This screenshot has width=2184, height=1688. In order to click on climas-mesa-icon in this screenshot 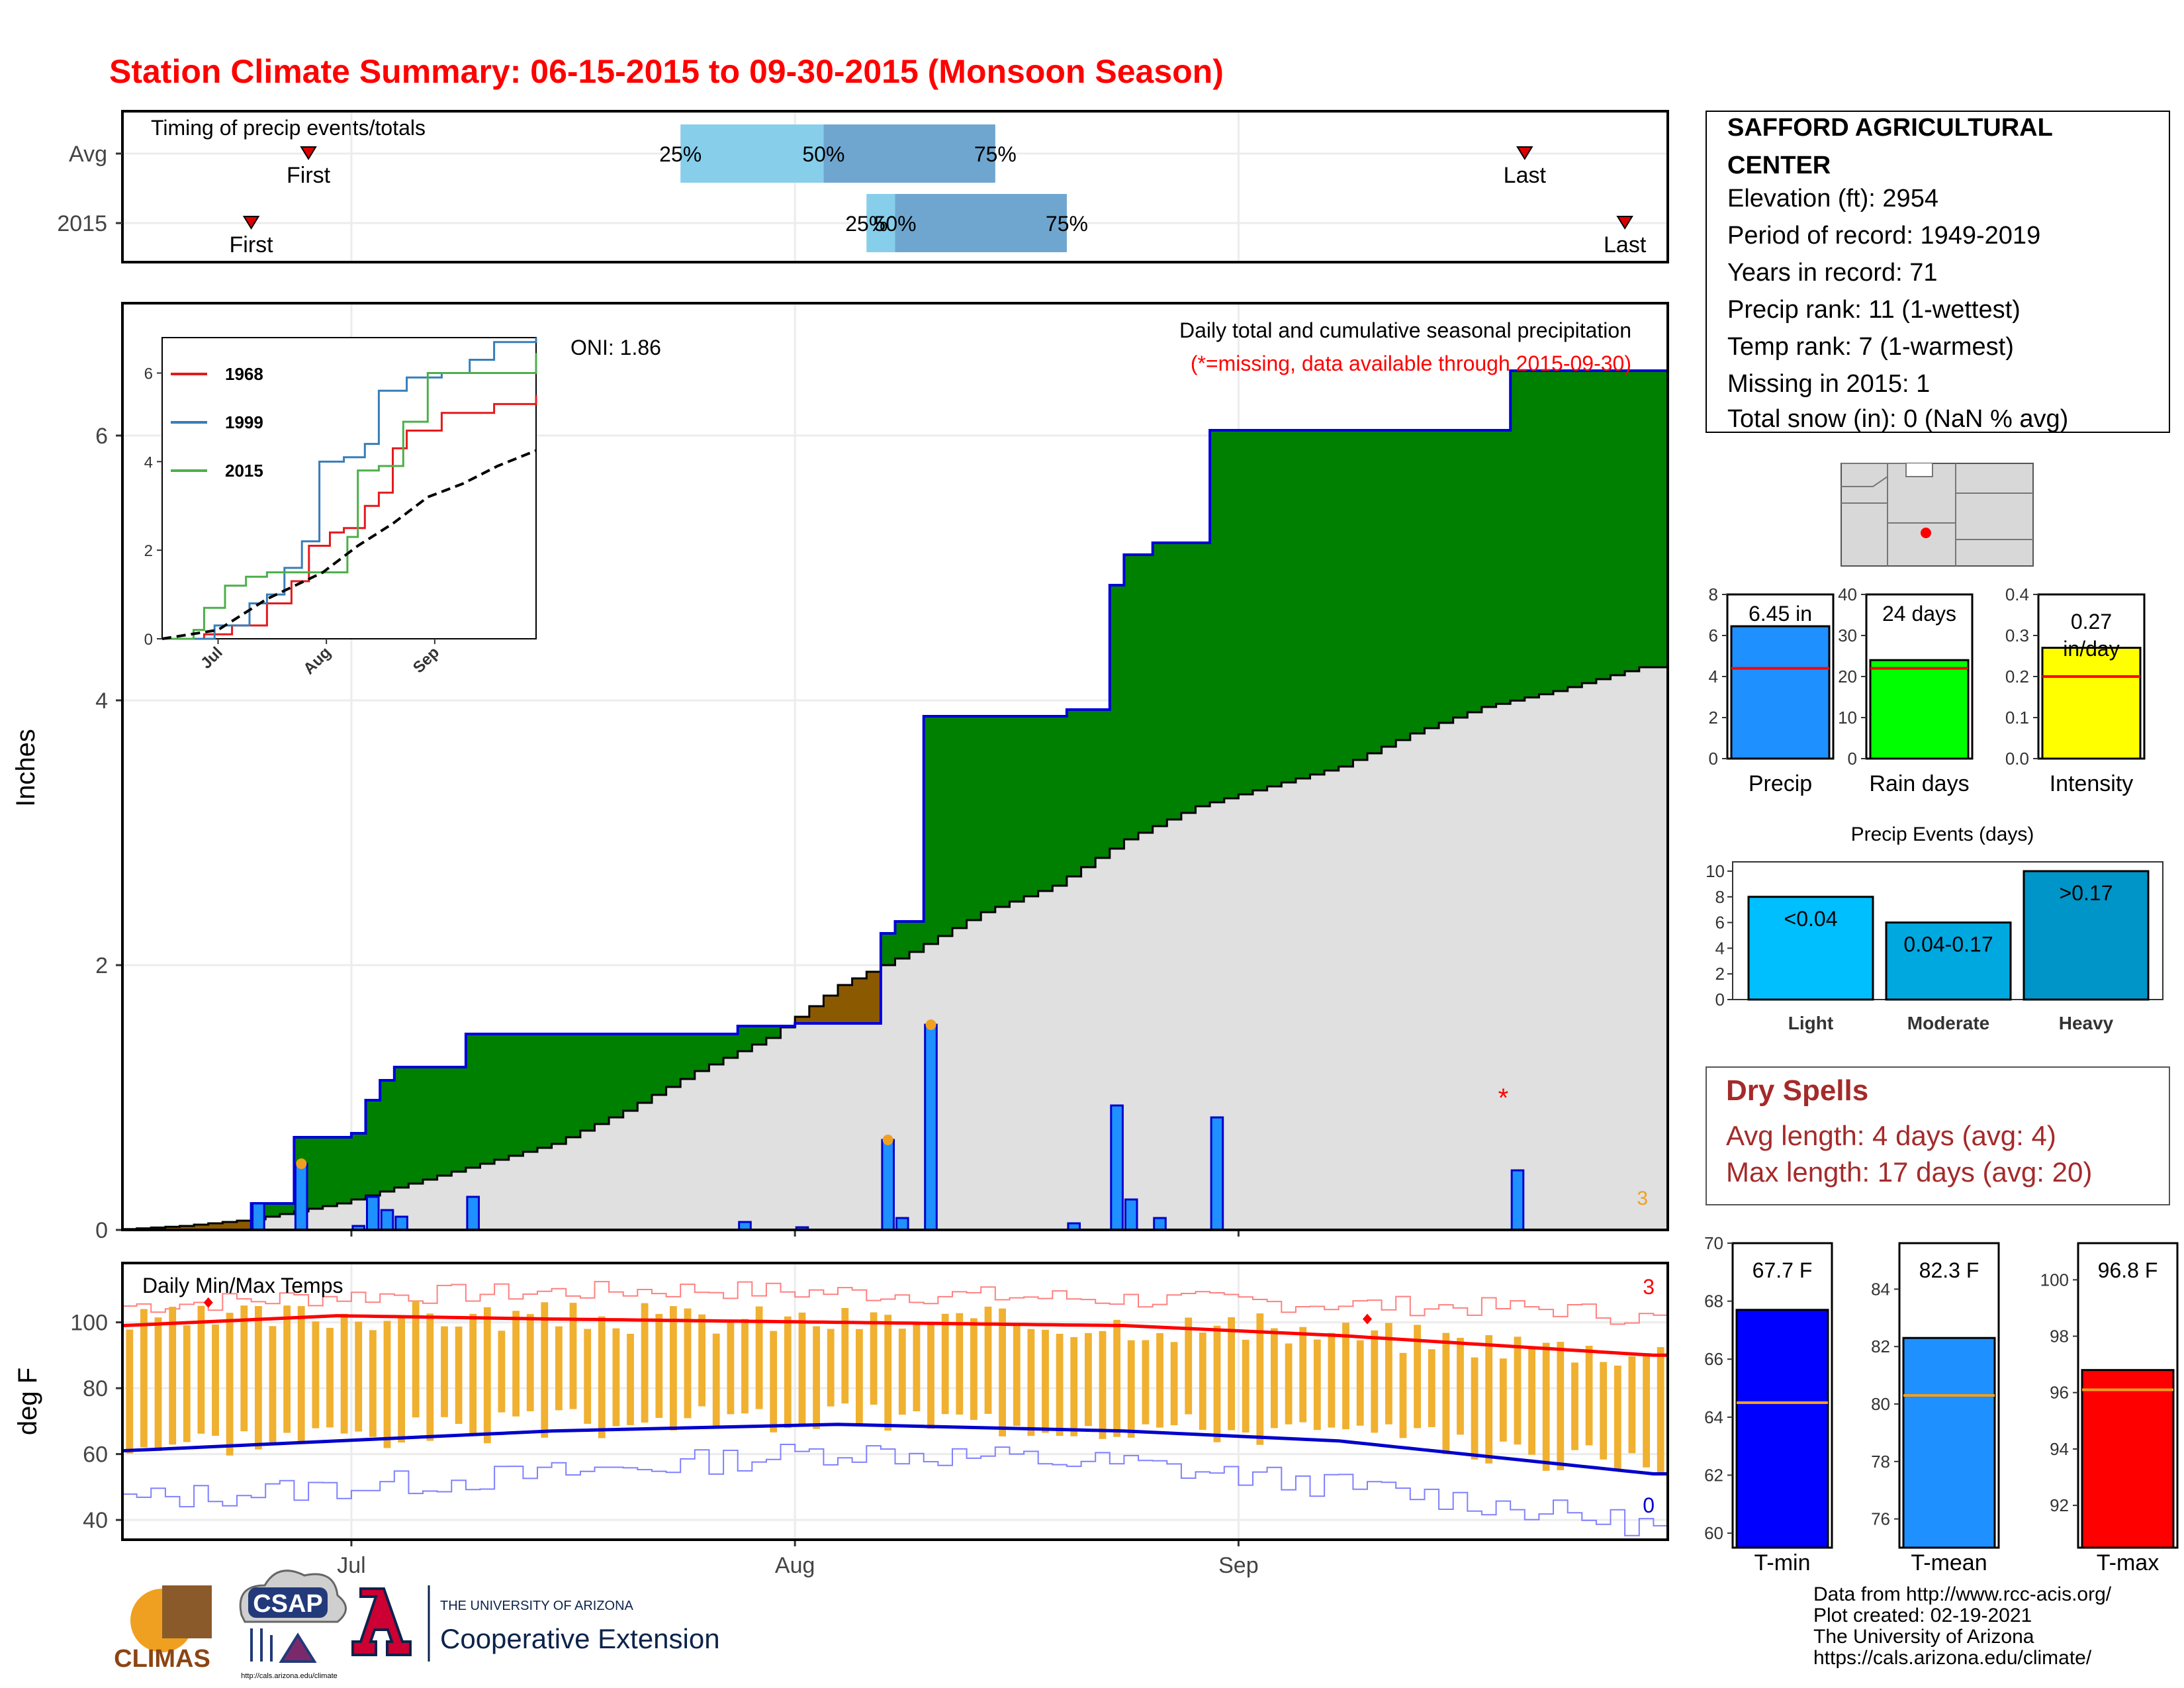, I will do `click(187, 1611)`.